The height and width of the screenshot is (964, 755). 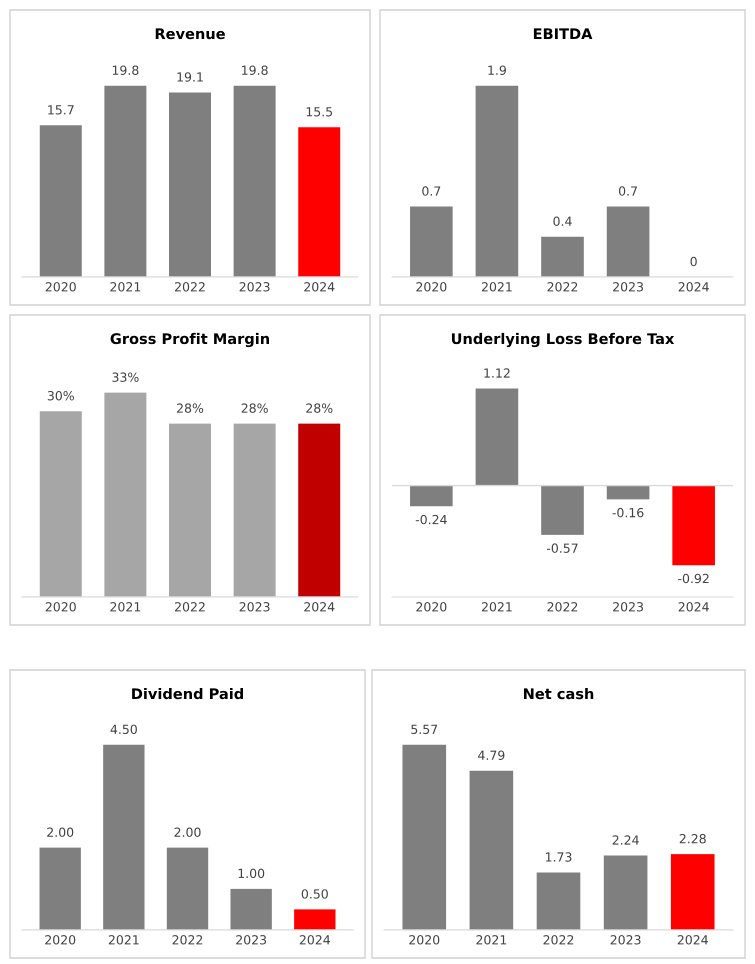 I want to click on data-label: 4.79, so click(x=491, y=755).